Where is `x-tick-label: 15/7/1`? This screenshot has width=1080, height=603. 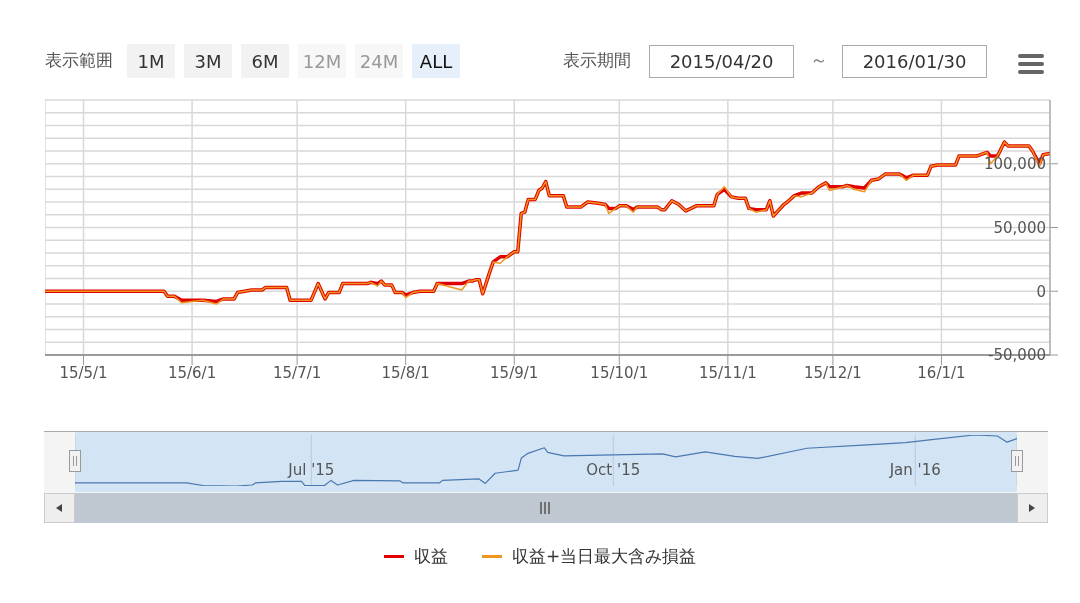
x-tick-label: 15/7/1 is located at coordinates (297, 372).